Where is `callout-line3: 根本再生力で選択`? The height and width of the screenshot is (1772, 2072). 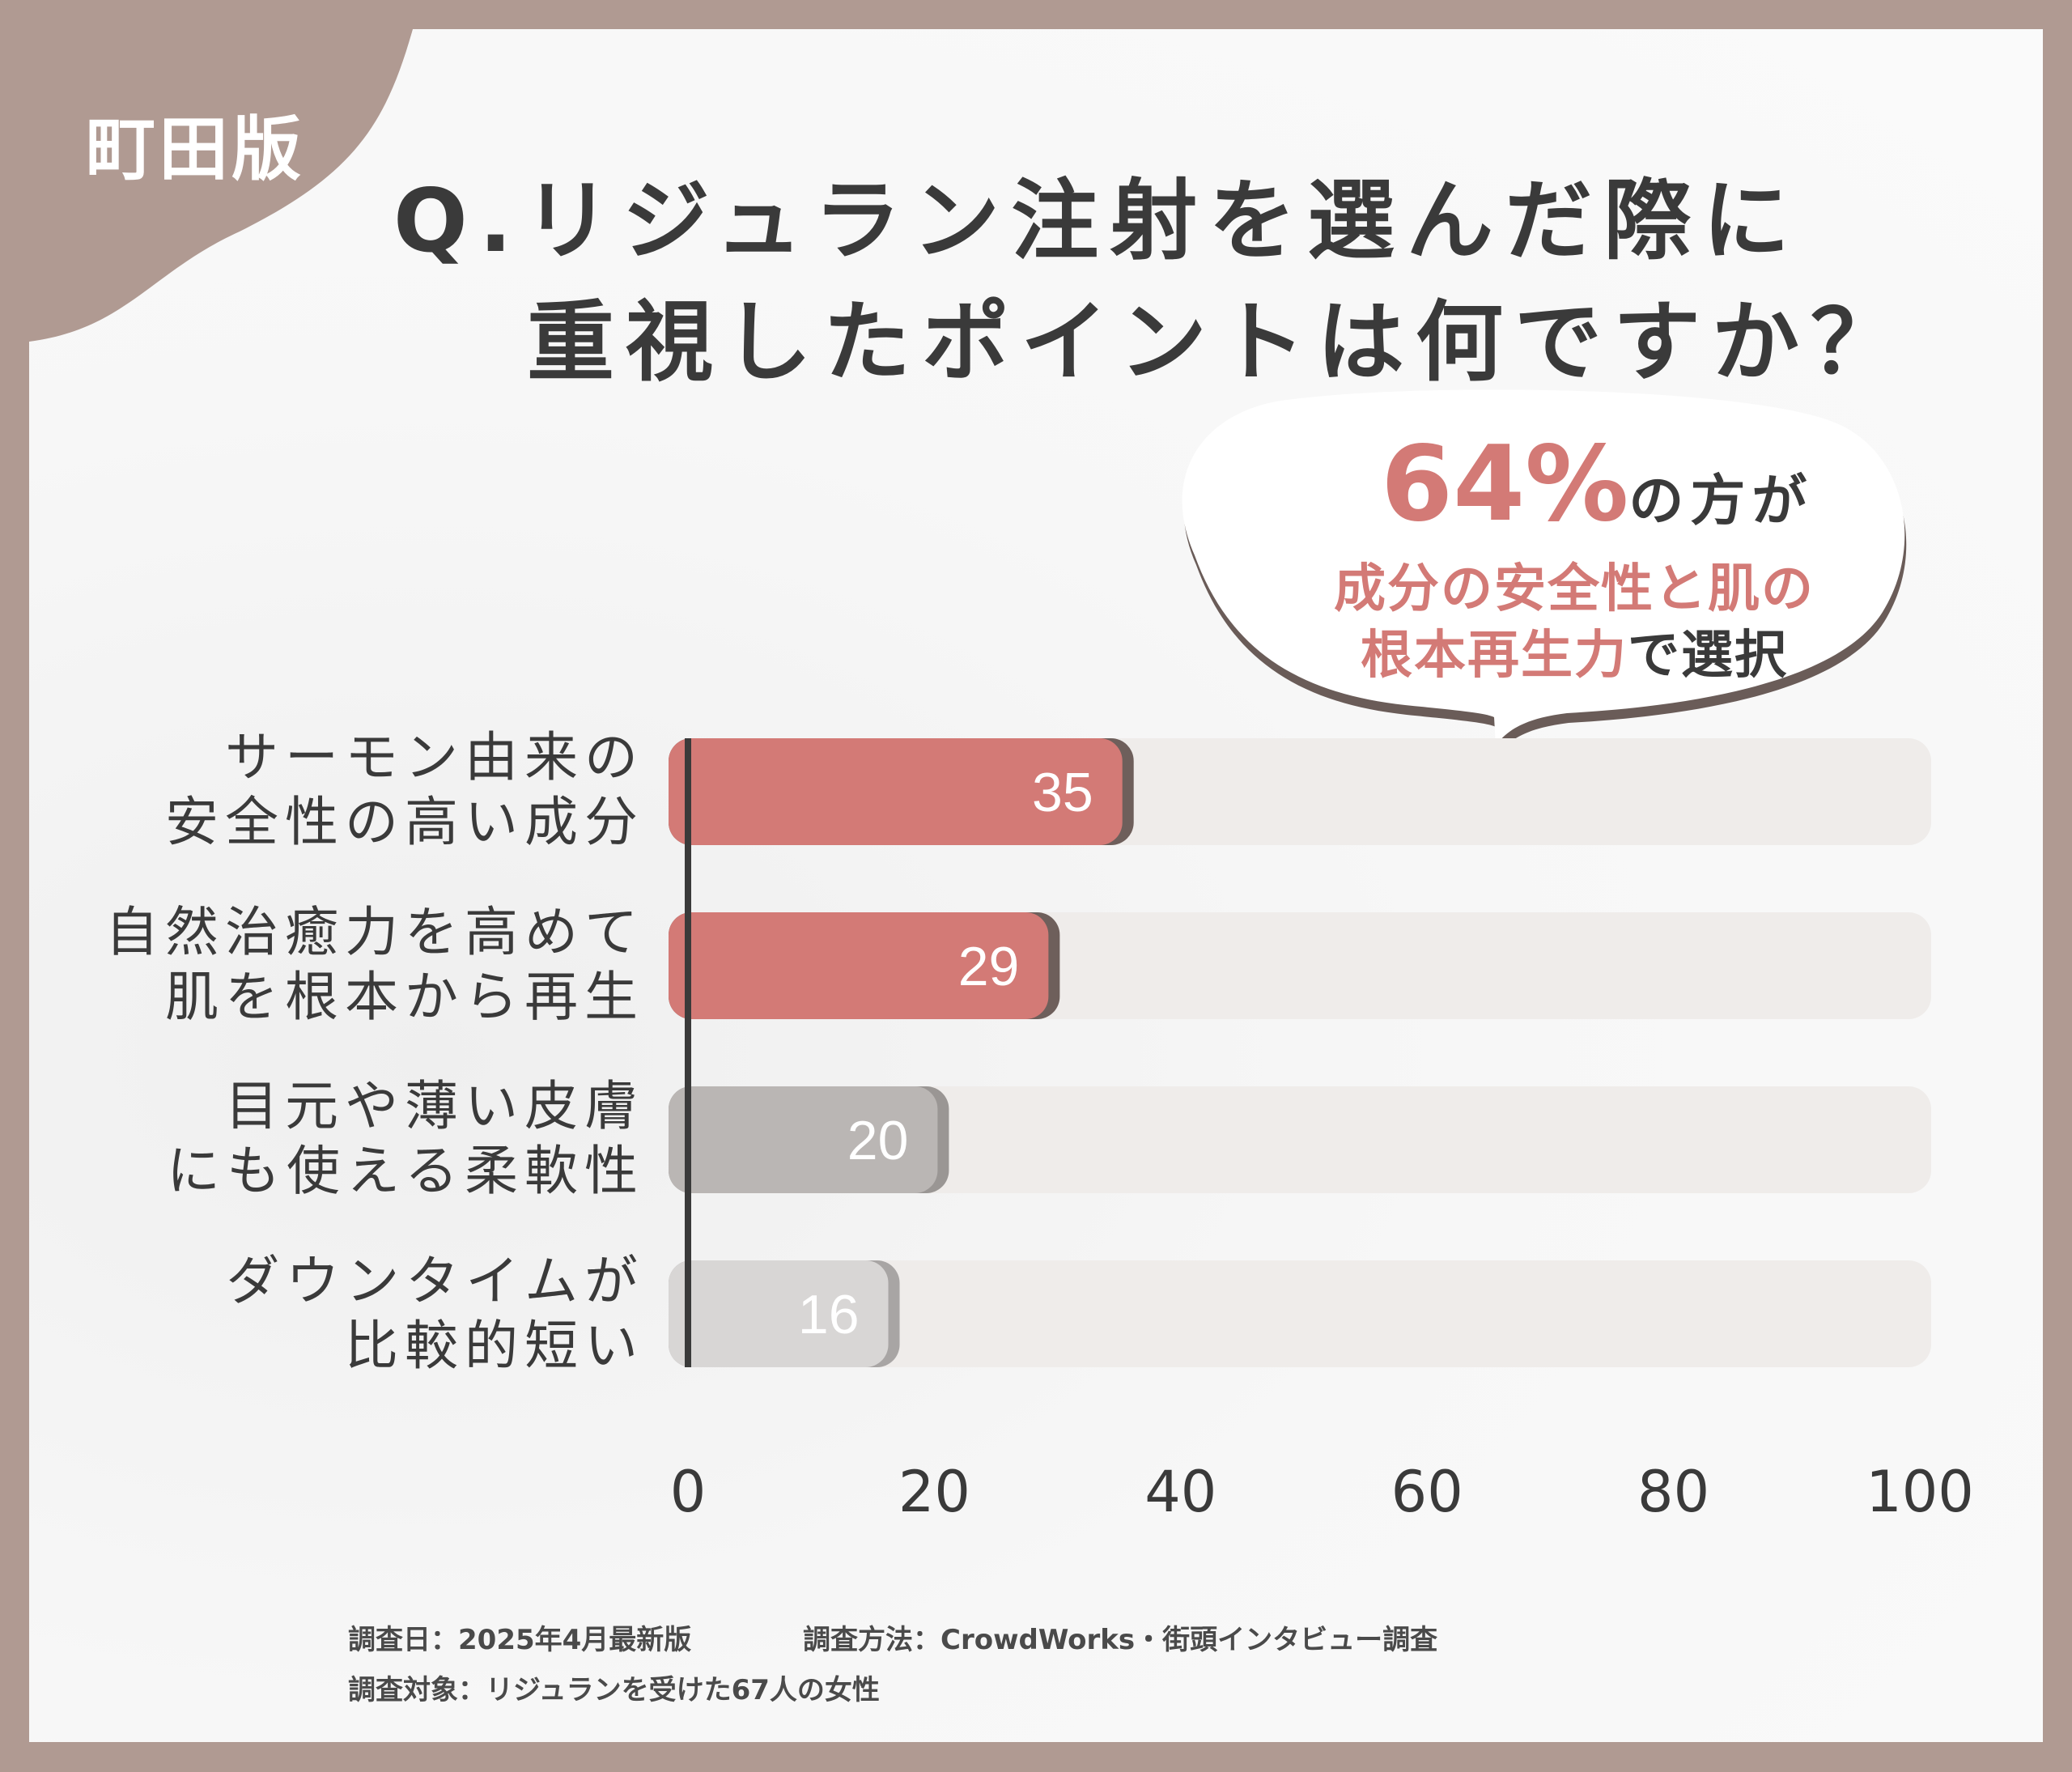
callout-line3: 根本再生力で選択 is located at coordinates (1574, 651).